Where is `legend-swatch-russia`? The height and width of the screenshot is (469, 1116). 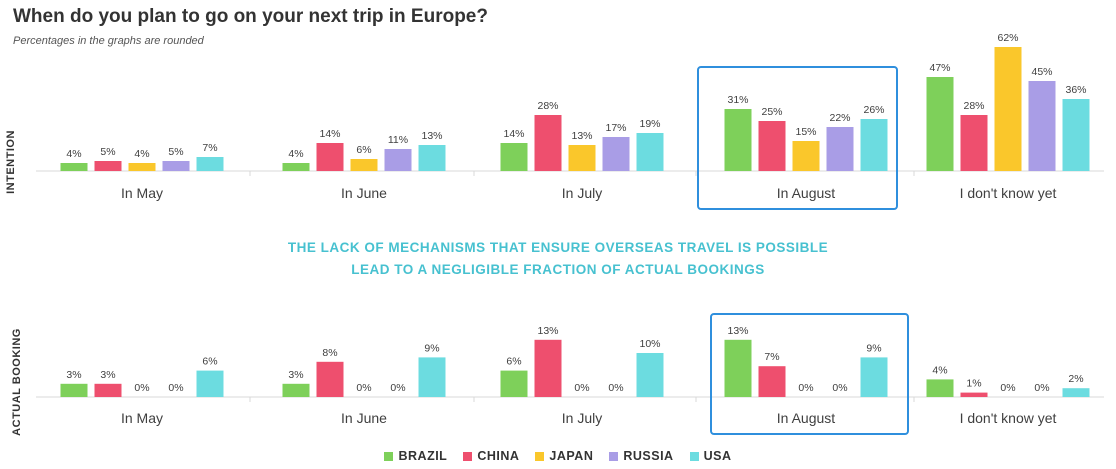
legend-swatch-russia is located at coordinates (614, 456).